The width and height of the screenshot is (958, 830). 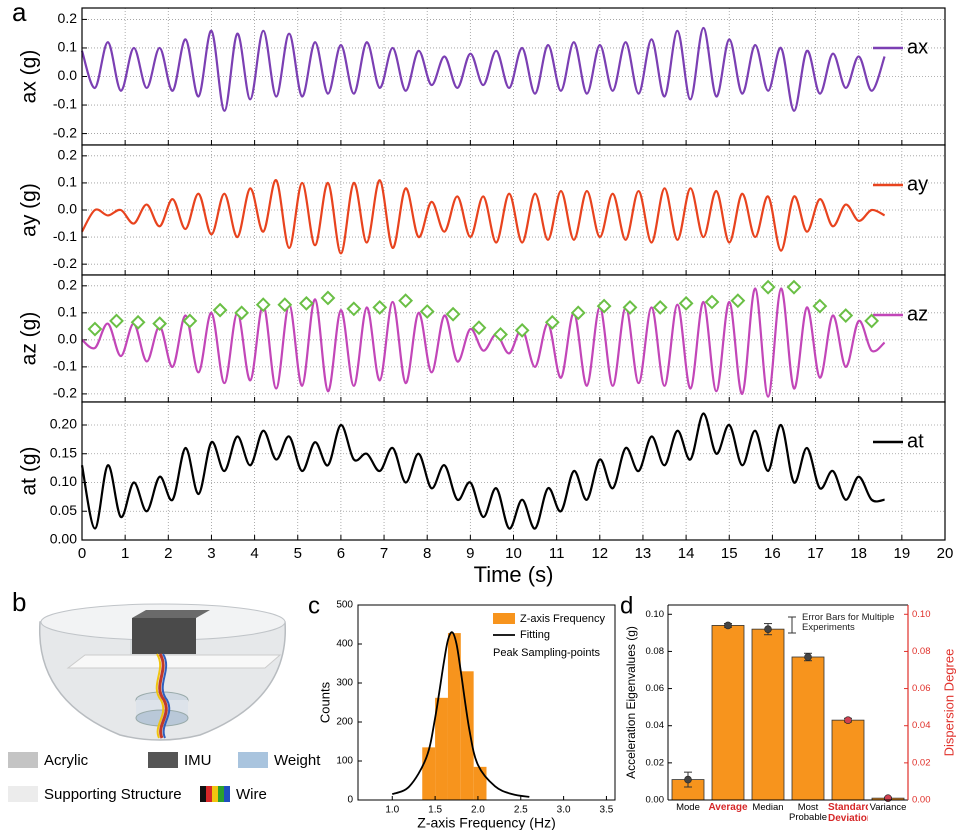 What do you see at coordinates (902, 553) in the screenshot?
I see `x-tick-label: 19` at bounding box center [902, 553].